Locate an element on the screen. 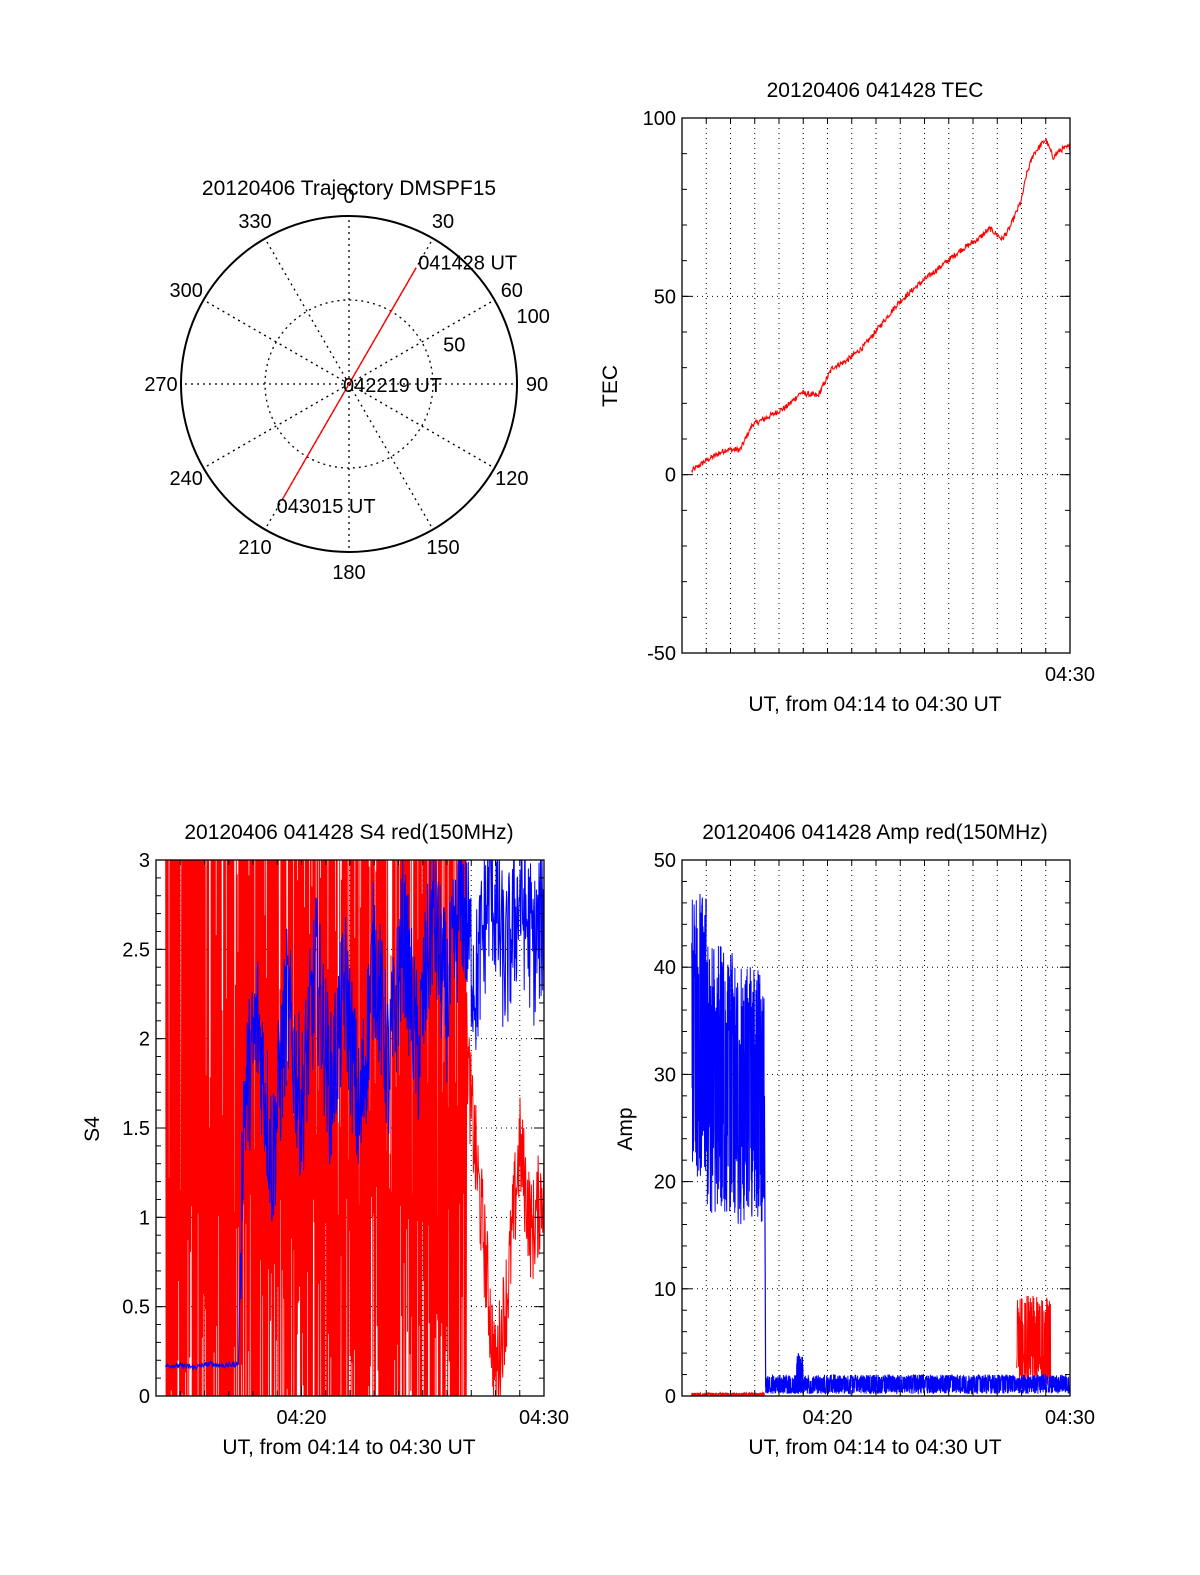 This screenshot has height=1575, width=1200. tec-series-line is located at coordinates (881, 306).